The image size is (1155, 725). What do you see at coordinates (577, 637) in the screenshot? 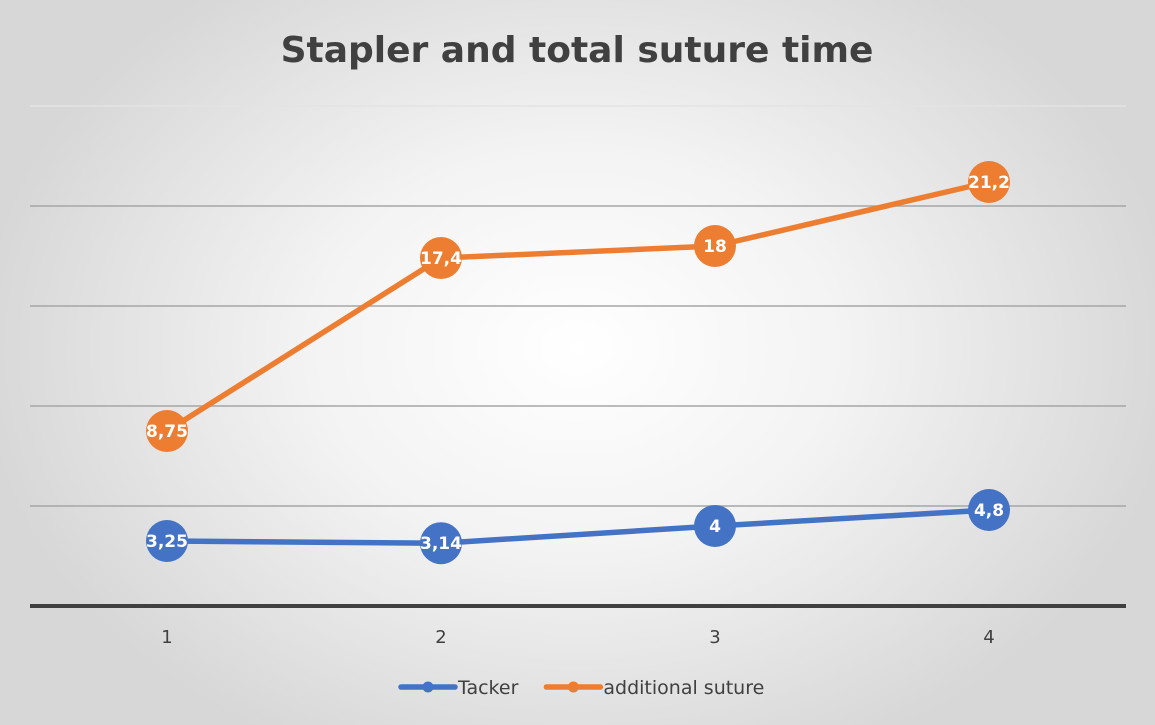
I see `x-tick-labels: 1 2 3 4` at bounding box center [577, 637].